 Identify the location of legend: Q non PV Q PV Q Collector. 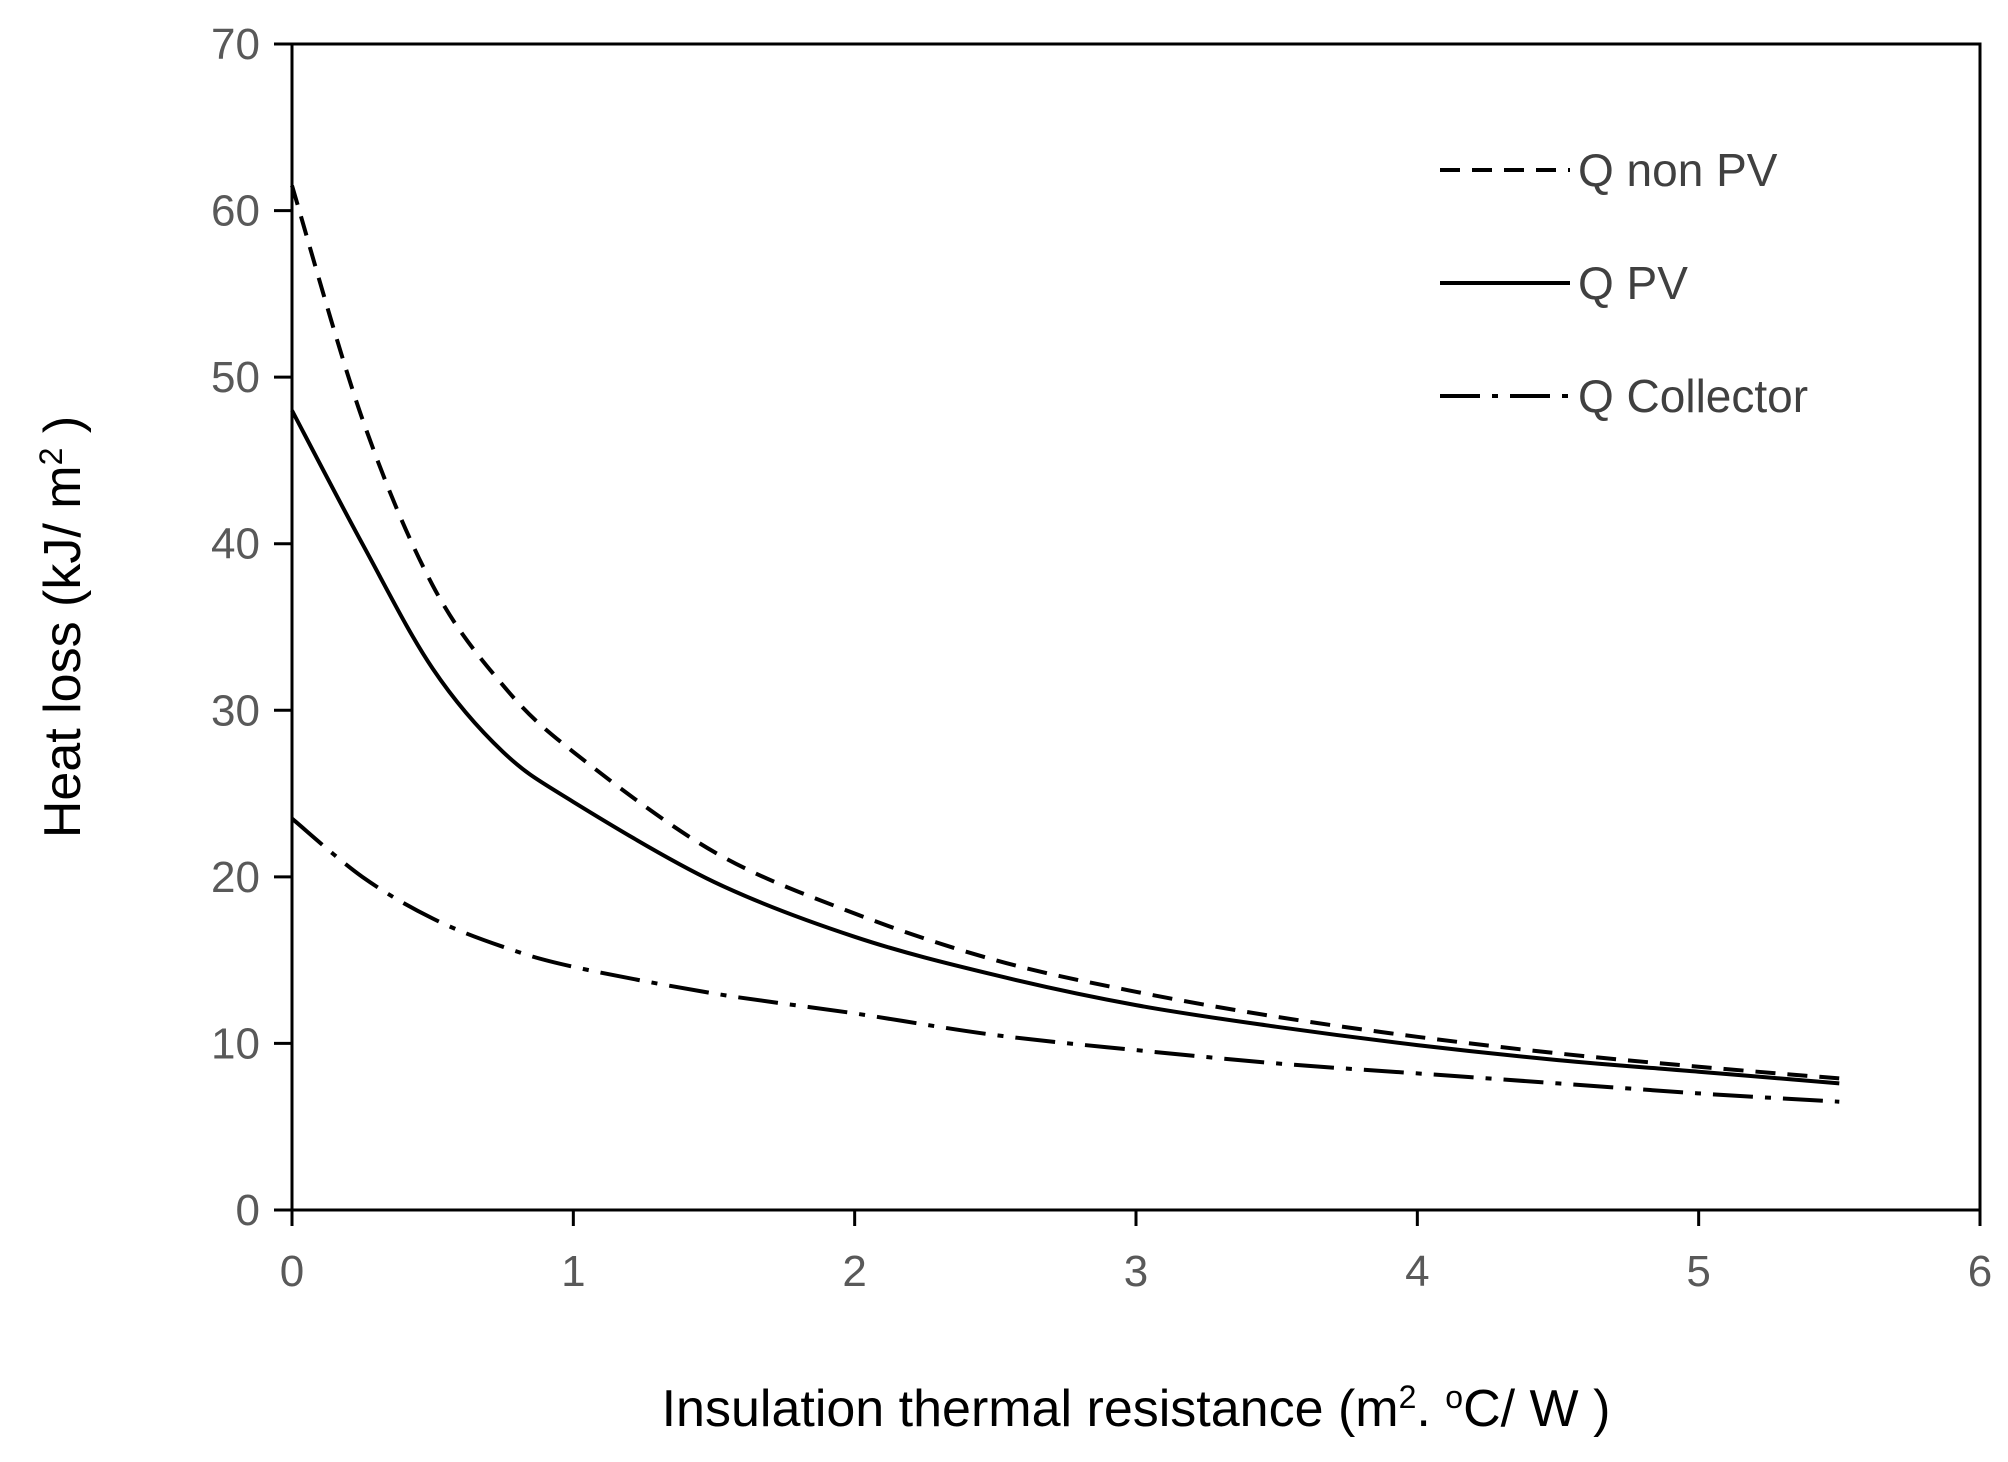
(1624, 283).